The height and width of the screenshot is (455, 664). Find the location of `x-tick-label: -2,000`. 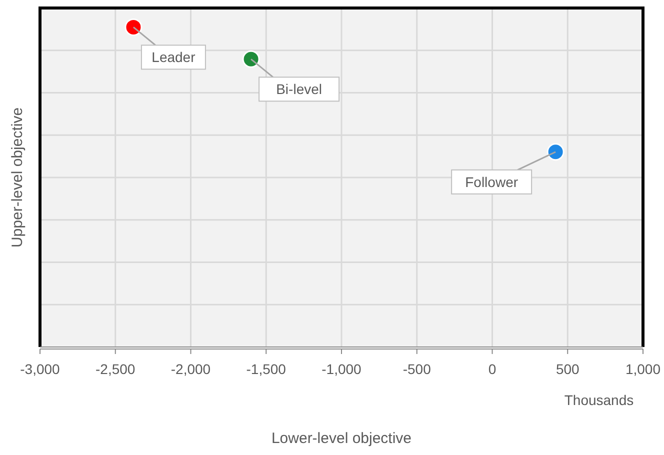

x-tick-label: -2,000 is located at coordinates (190, 369).